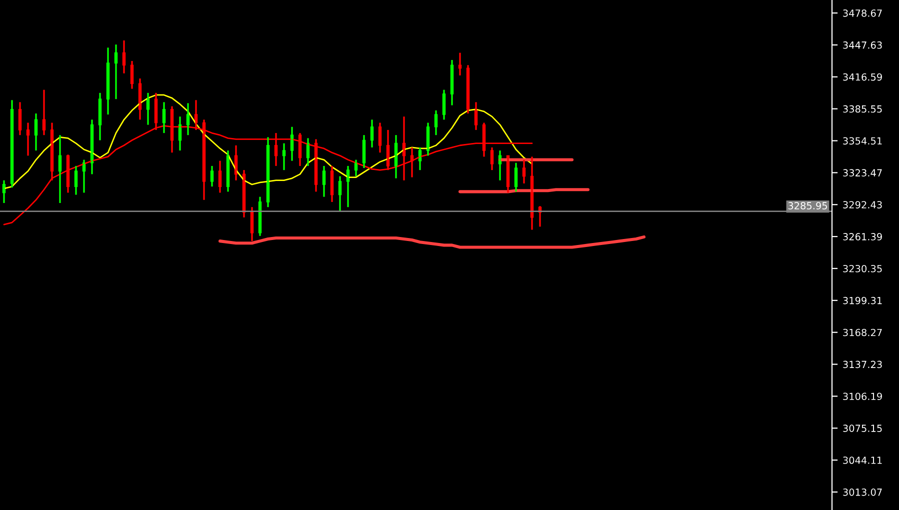 This screenshot has width=899, height=510. I want to click on y-tick-label: 3261.39, so click(862, 236).